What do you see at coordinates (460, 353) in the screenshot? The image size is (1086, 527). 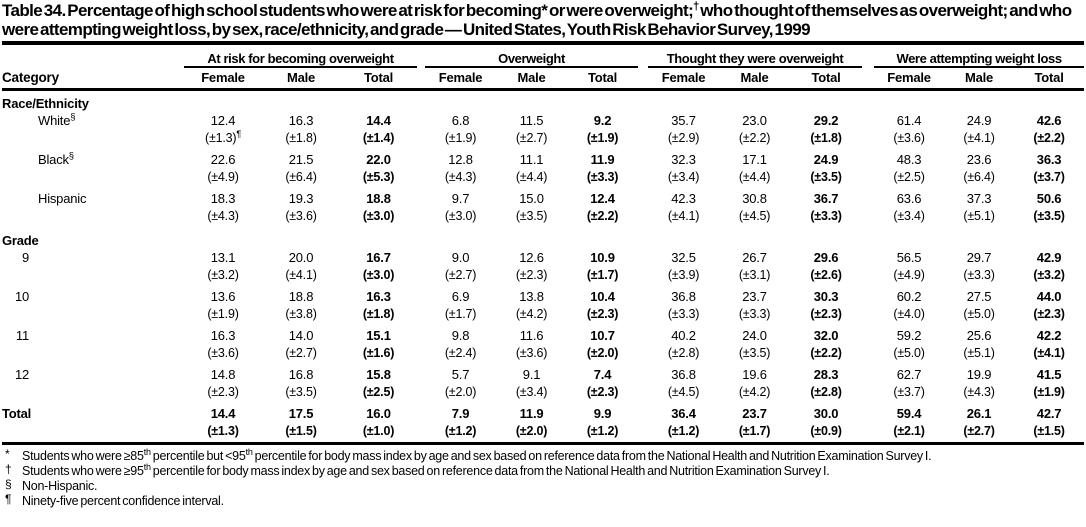 I see `ci-cell: (±2.4)` at bounding box center [460, 353].